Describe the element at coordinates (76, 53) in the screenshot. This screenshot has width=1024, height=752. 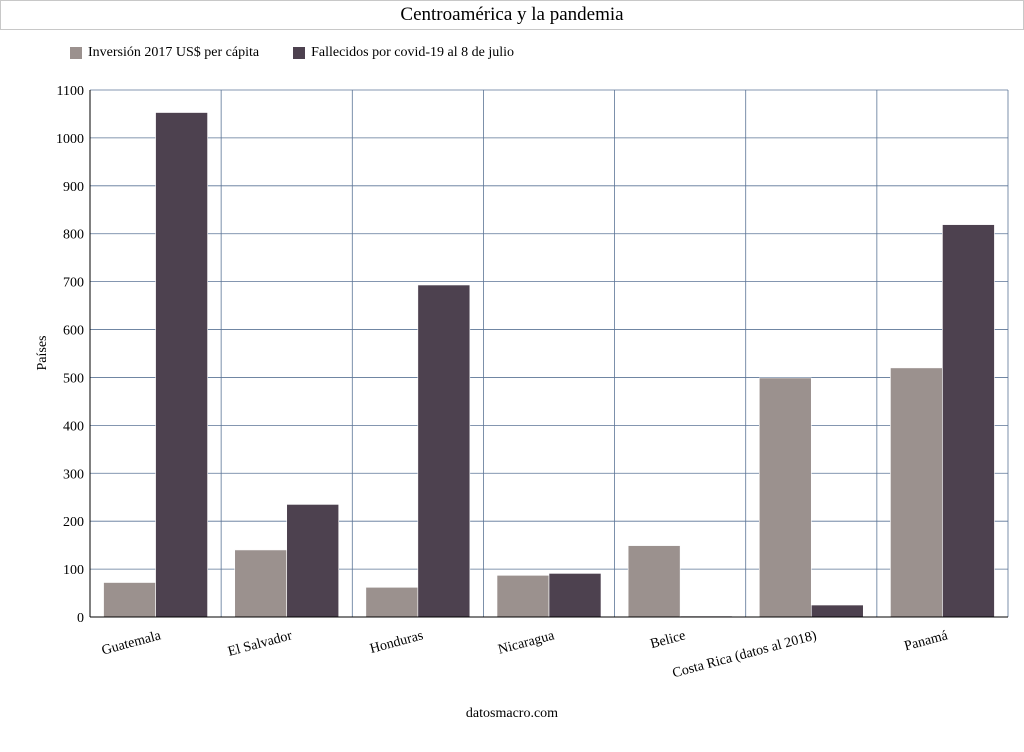
I see `legend-swatch-inversion` at that location.